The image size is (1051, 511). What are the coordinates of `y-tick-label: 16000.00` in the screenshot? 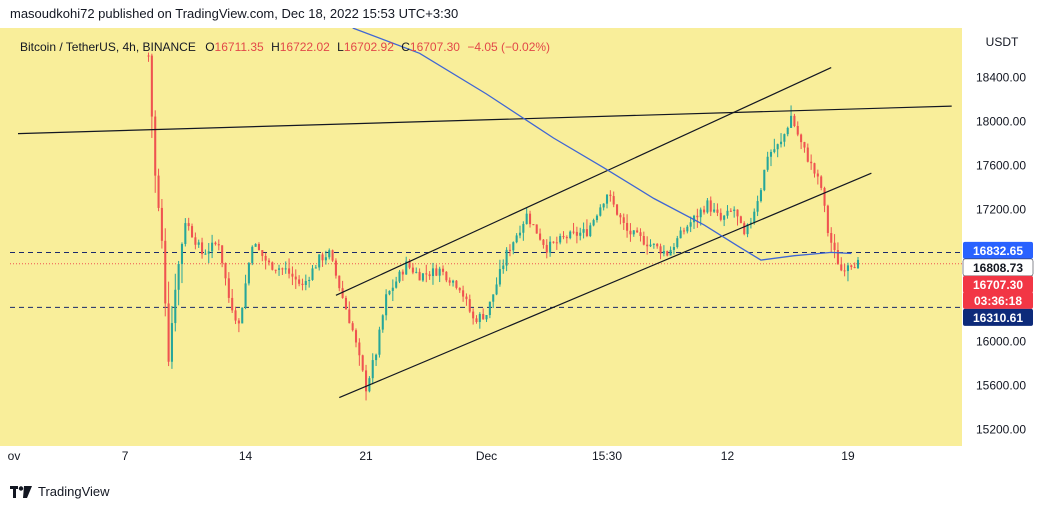 It's located at (1001, 342).